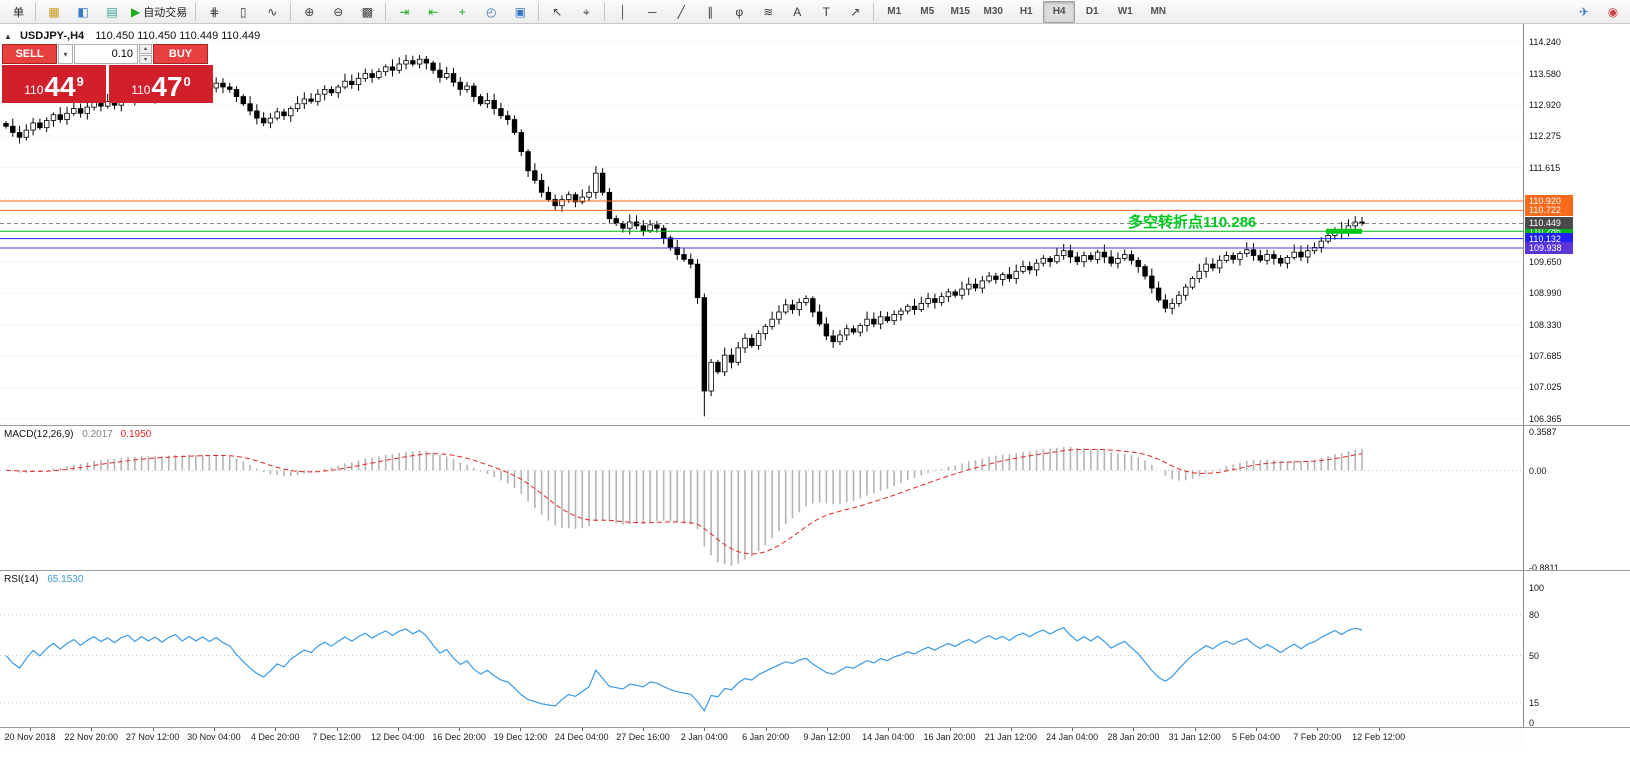  Describe the element at coordinates (520, 737) in the screenshot. I see `time-axis-label: 19 Dec 12:00` at that location.